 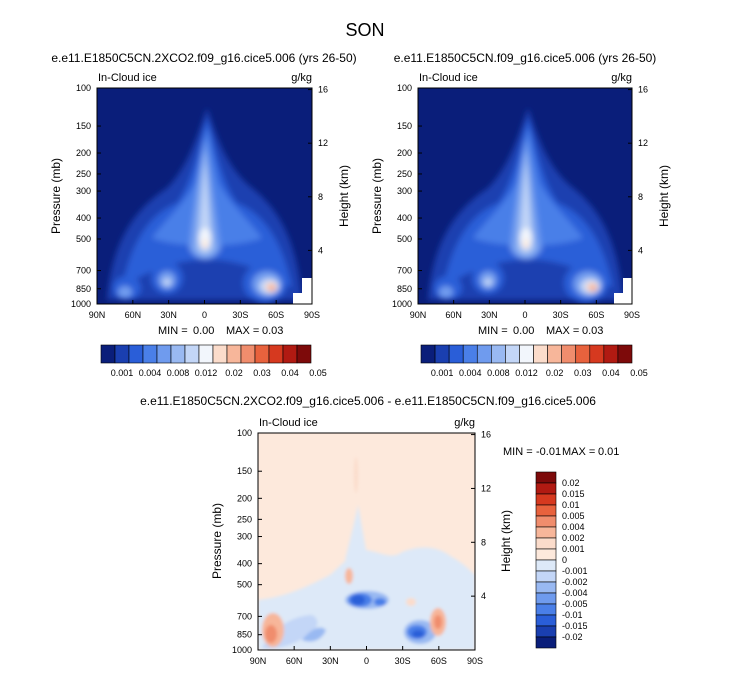 I want to click on y-tick-label: 150, so click(x=404, y=126).